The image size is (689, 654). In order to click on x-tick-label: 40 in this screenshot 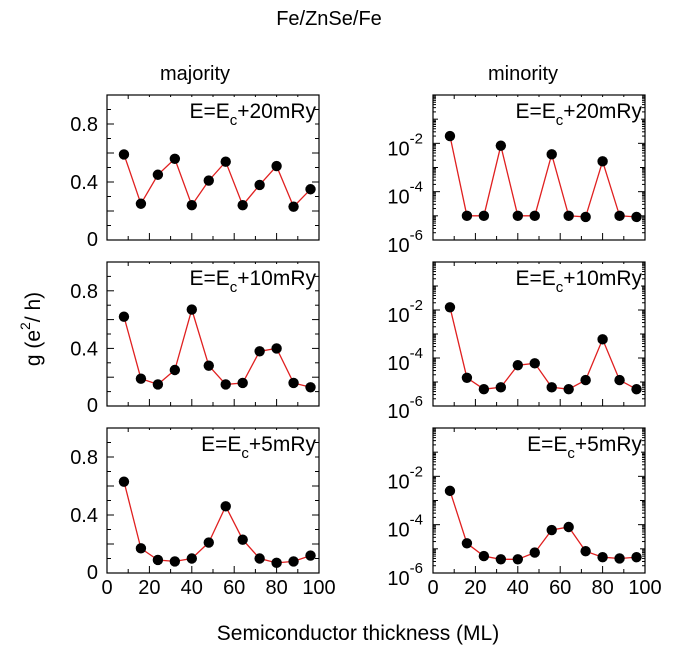, I will do `click(192, 588)`.